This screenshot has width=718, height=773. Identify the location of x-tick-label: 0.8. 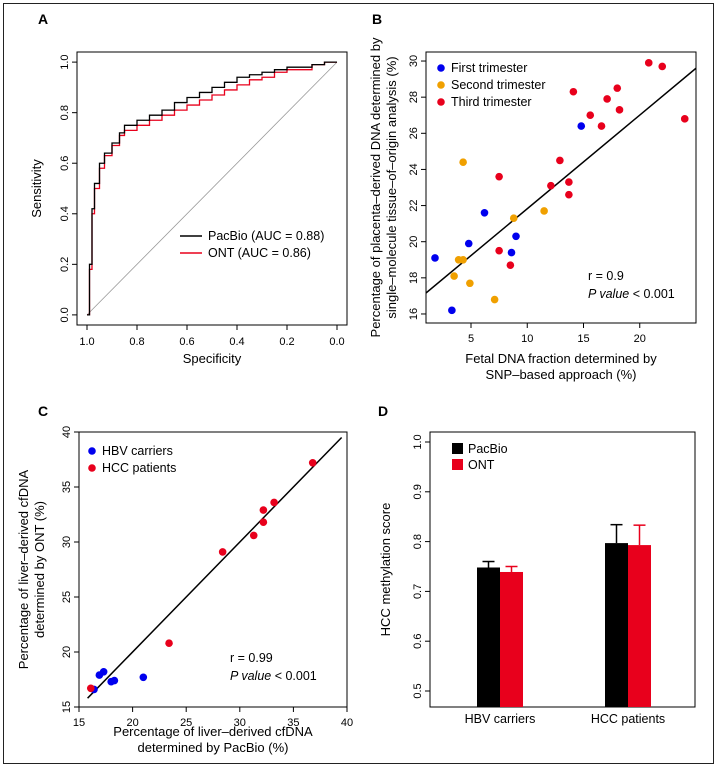
(136, 342).